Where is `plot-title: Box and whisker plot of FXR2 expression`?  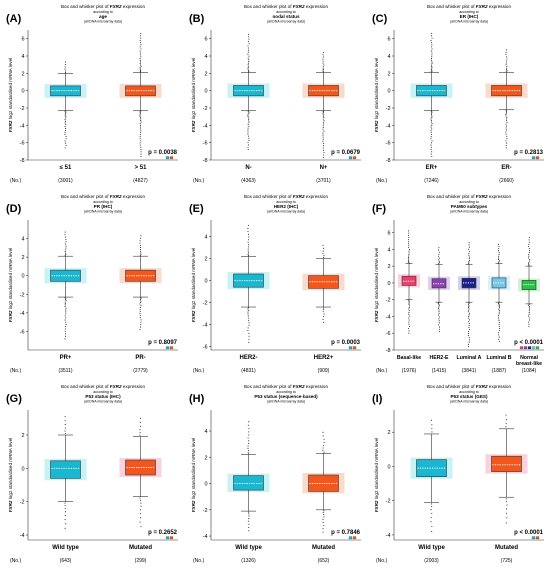
plot-title: Box and whisker plot of FXR2 expression is located at coordinates (103, 386).